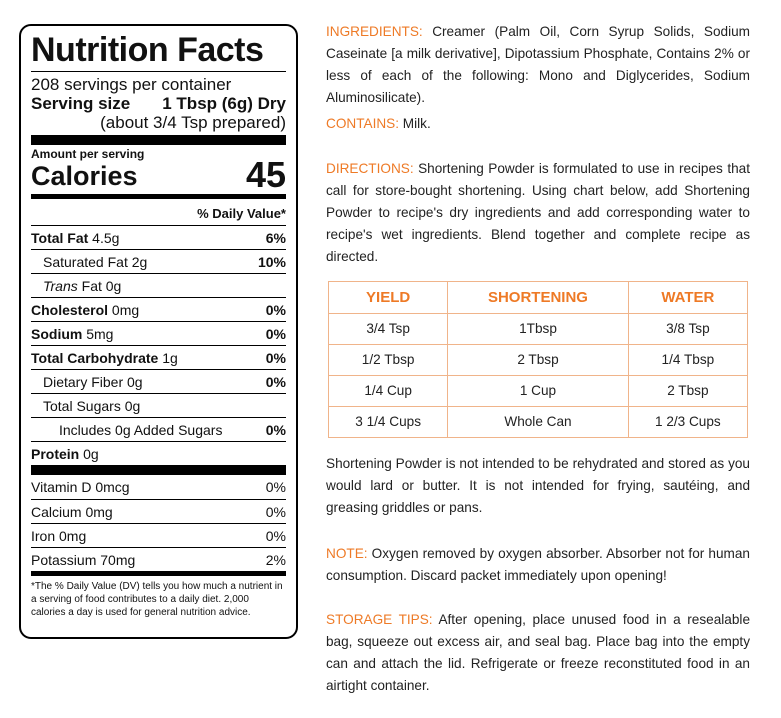  Describe the element at coordinates (241, 213) in the screenshot. I see `daily-value-header: % Daily Value*` at that location.